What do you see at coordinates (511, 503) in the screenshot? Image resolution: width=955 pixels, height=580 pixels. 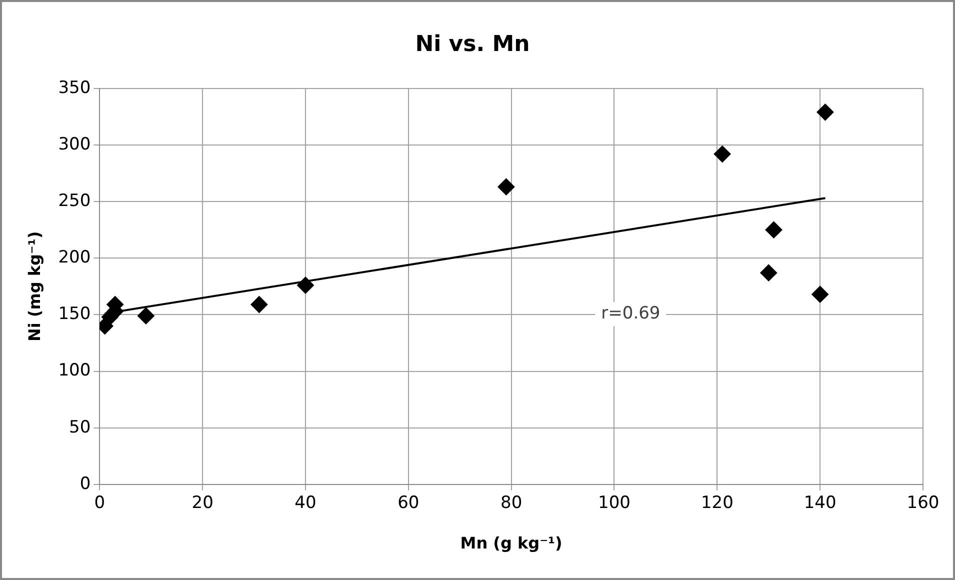 I see `x-tick-label: 80` at bounding box center [511, 503].